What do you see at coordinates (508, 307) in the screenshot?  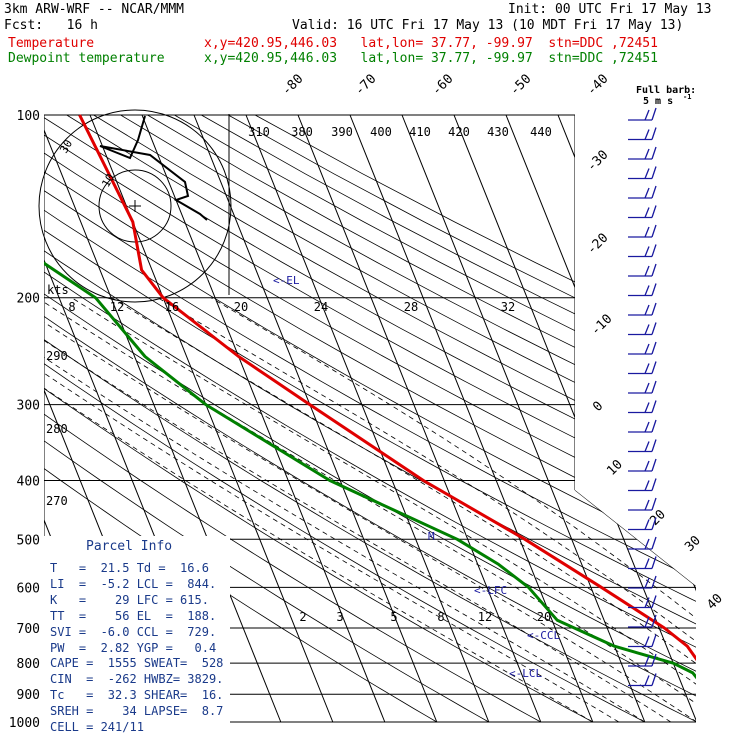 I see `hodograph-speed-label: 32` at bounding box center [508, 307].